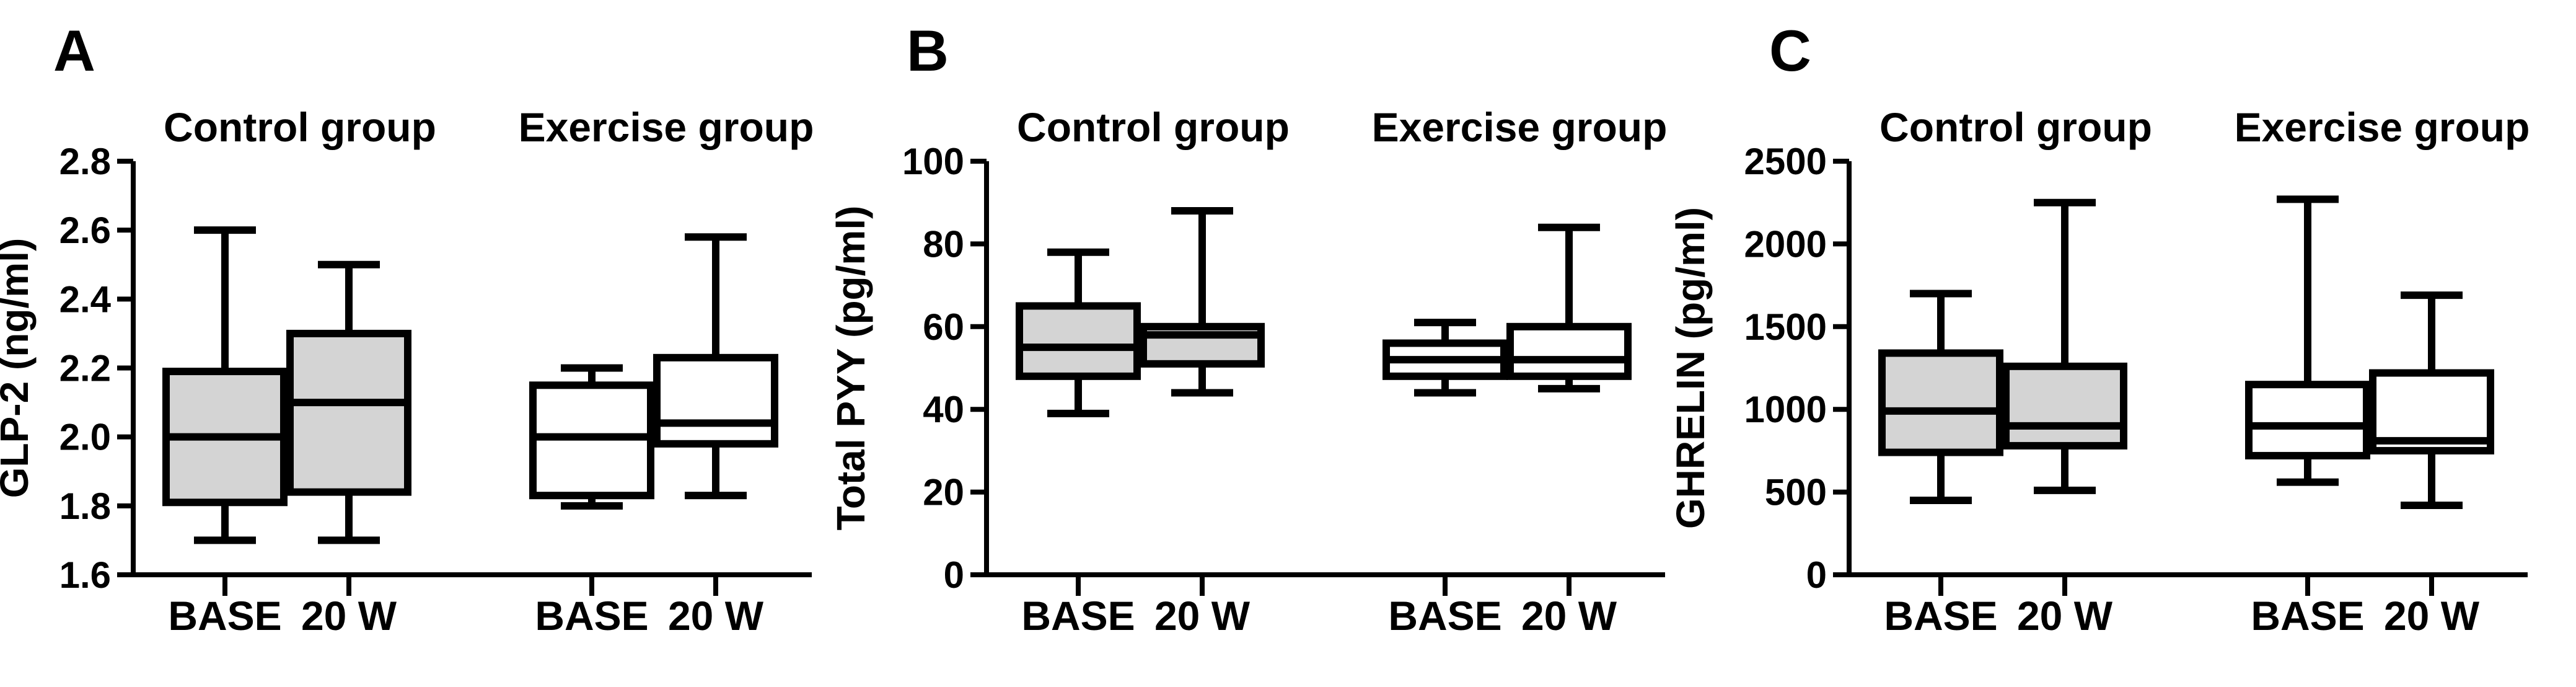 The width and height of the screenshot is (2576, 687). I want to click on panel-letter: B, so click(928, 50).